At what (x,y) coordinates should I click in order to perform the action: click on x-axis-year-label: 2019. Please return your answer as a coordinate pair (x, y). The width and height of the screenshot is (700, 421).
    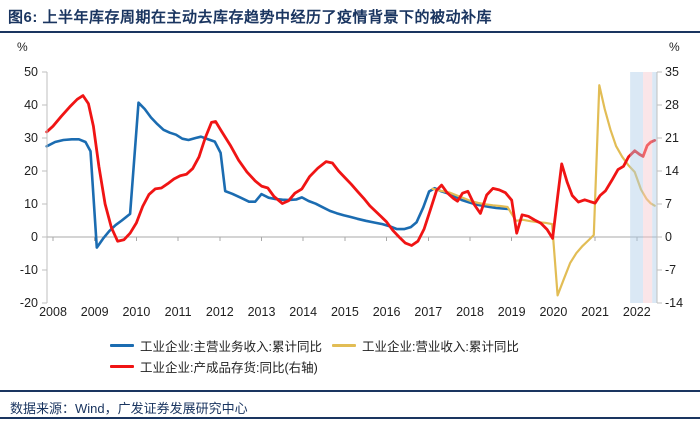
    Looking at the image, I should click on (511, 312).